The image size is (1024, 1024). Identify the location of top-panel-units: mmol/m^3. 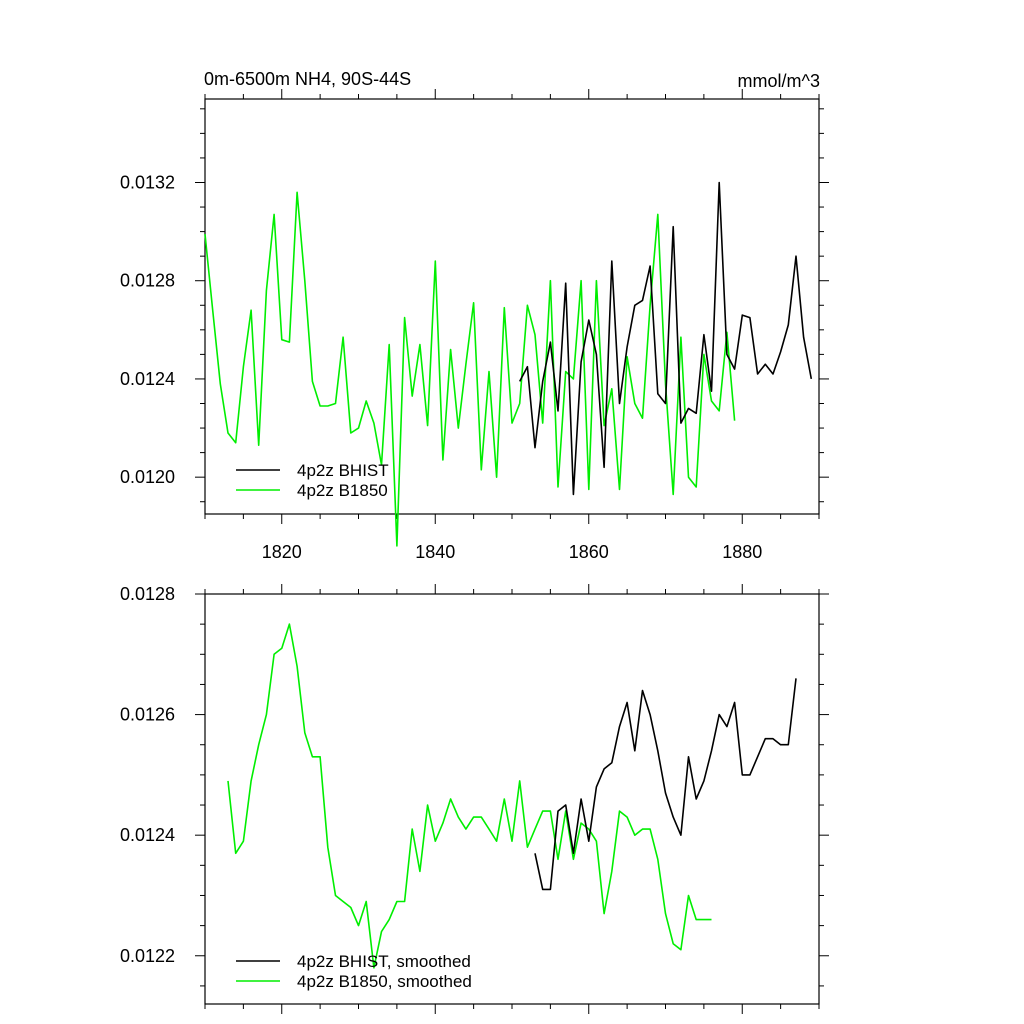
(779, 81).